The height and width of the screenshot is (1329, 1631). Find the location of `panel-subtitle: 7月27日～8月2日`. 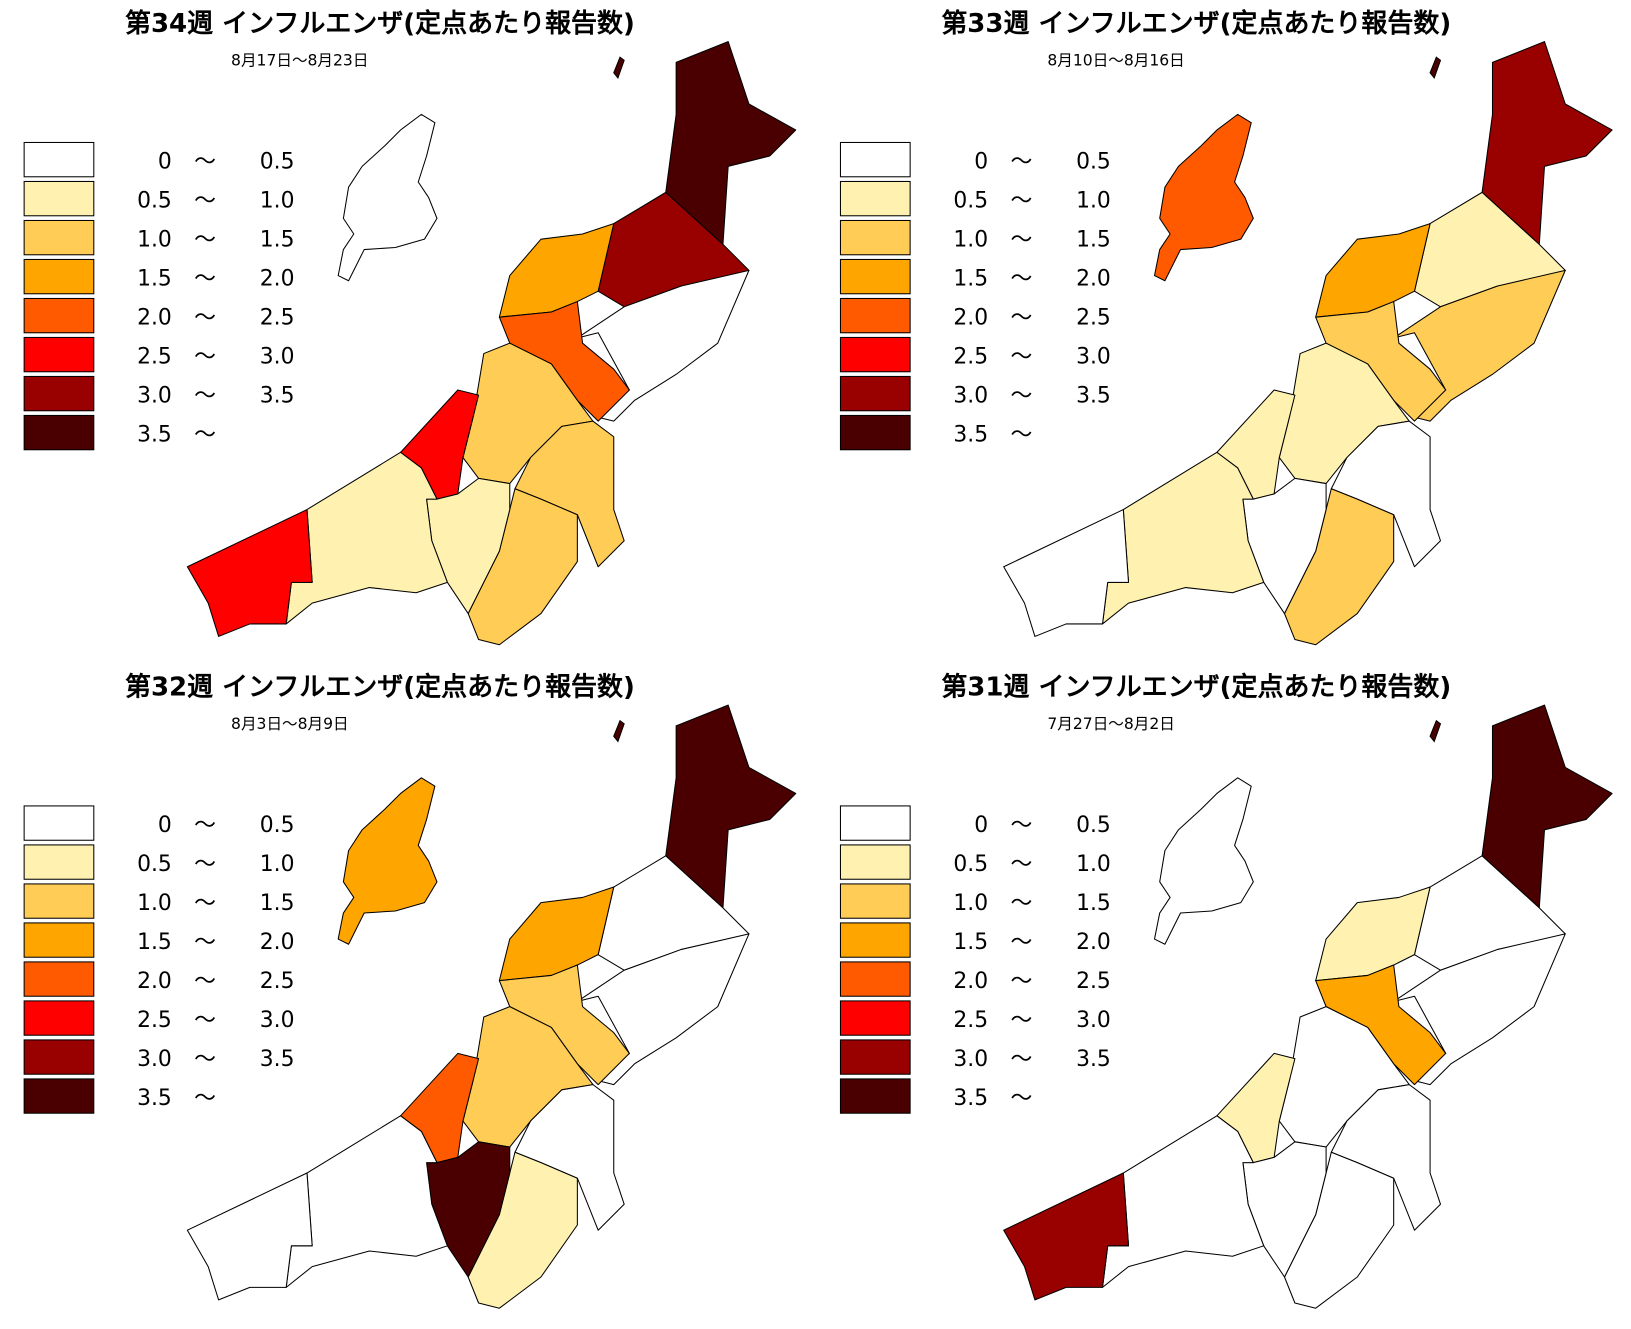

panel-subtitle: 7月27日～8月2日 is located at coordinates (1110, 724).